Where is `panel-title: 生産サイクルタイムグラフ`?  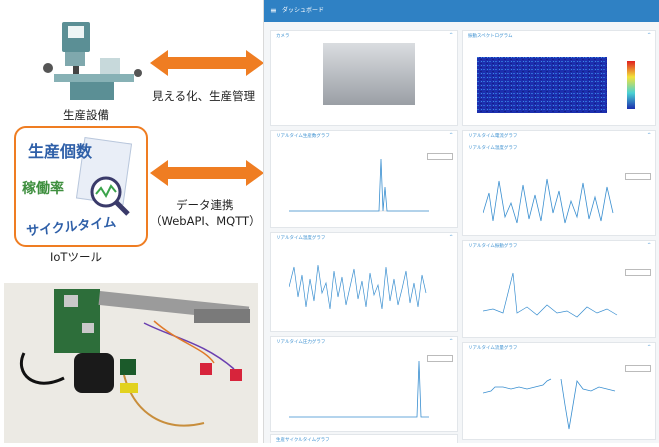
panel-title: 生産サイクルタイムグラフ is located at coordinates (303, 440).